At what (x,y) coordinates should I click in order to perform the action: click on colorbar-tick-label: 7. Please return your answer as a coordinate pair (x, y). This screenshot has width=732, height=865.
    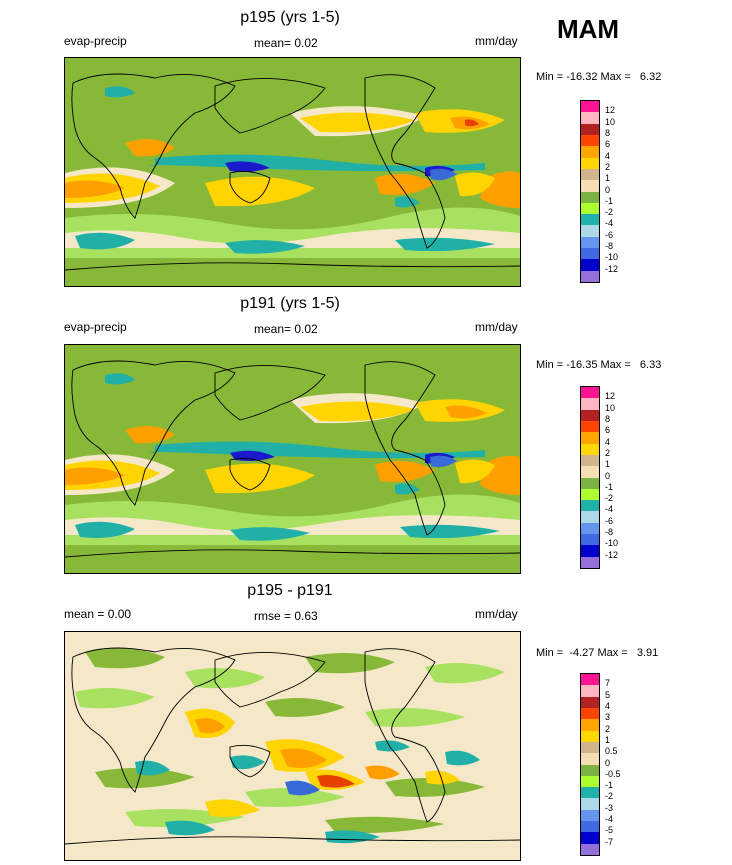
    Looking at the image, I should click on (608, 683).